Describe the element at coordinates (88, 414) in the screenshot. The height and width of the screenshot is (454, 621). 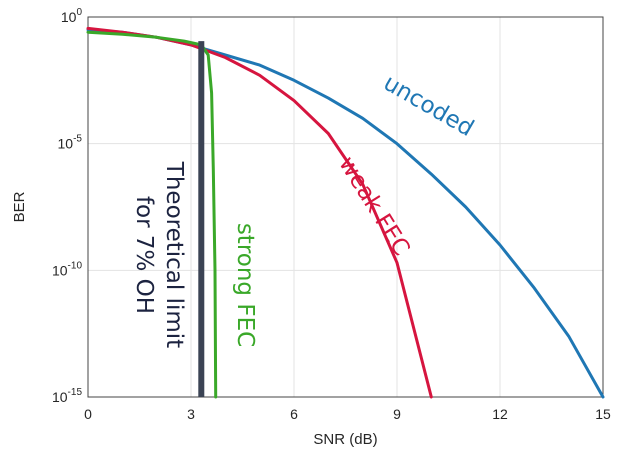
I see `x-tick-label: 0` at that location.